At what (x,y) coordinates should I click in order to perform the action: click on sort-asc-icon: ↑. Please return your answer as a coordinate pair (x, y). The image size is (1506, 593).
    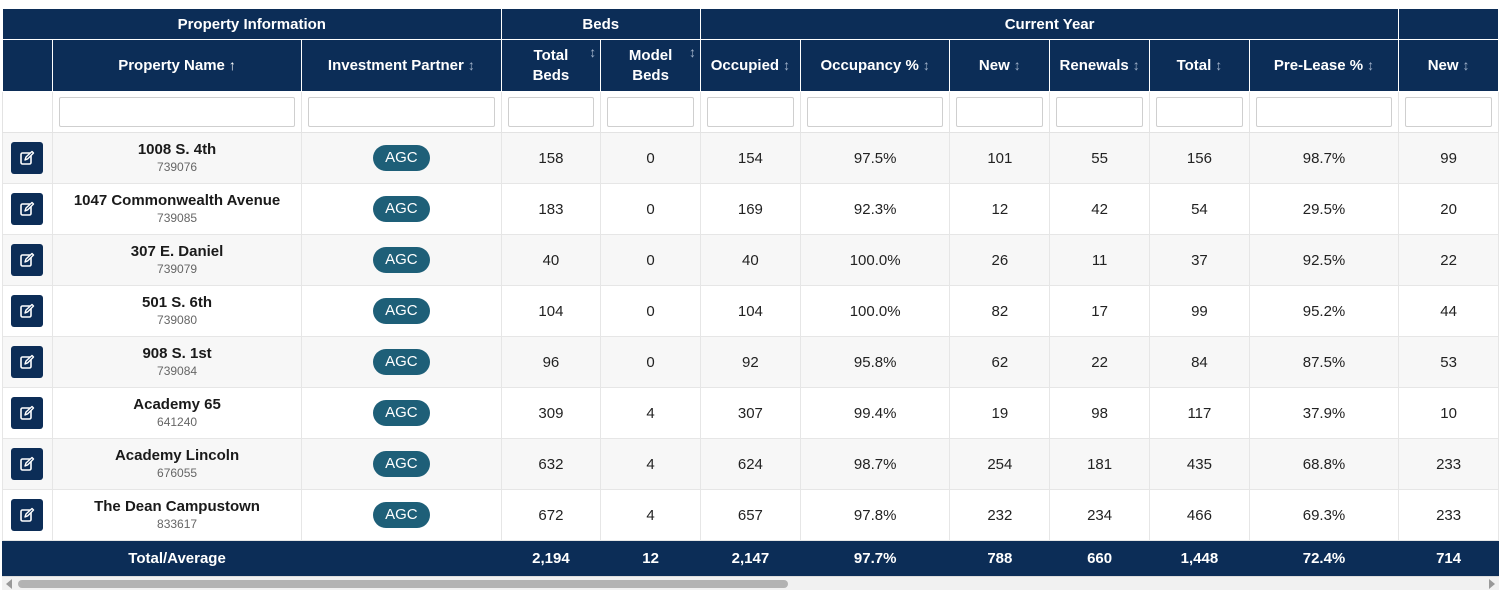
    Looking at the image, I should click on (232, 65).